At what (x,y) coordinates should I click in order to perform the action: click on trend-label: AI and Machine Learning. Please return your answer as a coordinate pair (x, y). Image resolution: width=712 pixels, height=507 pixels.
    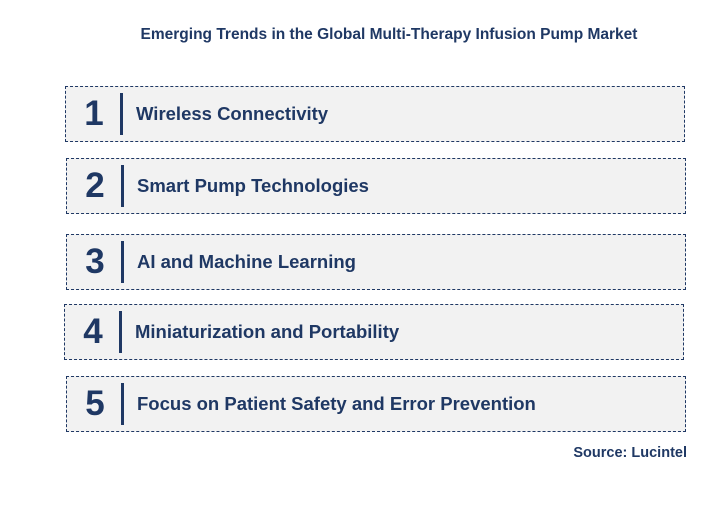
    Looking at the image, I should click on (246, 261).